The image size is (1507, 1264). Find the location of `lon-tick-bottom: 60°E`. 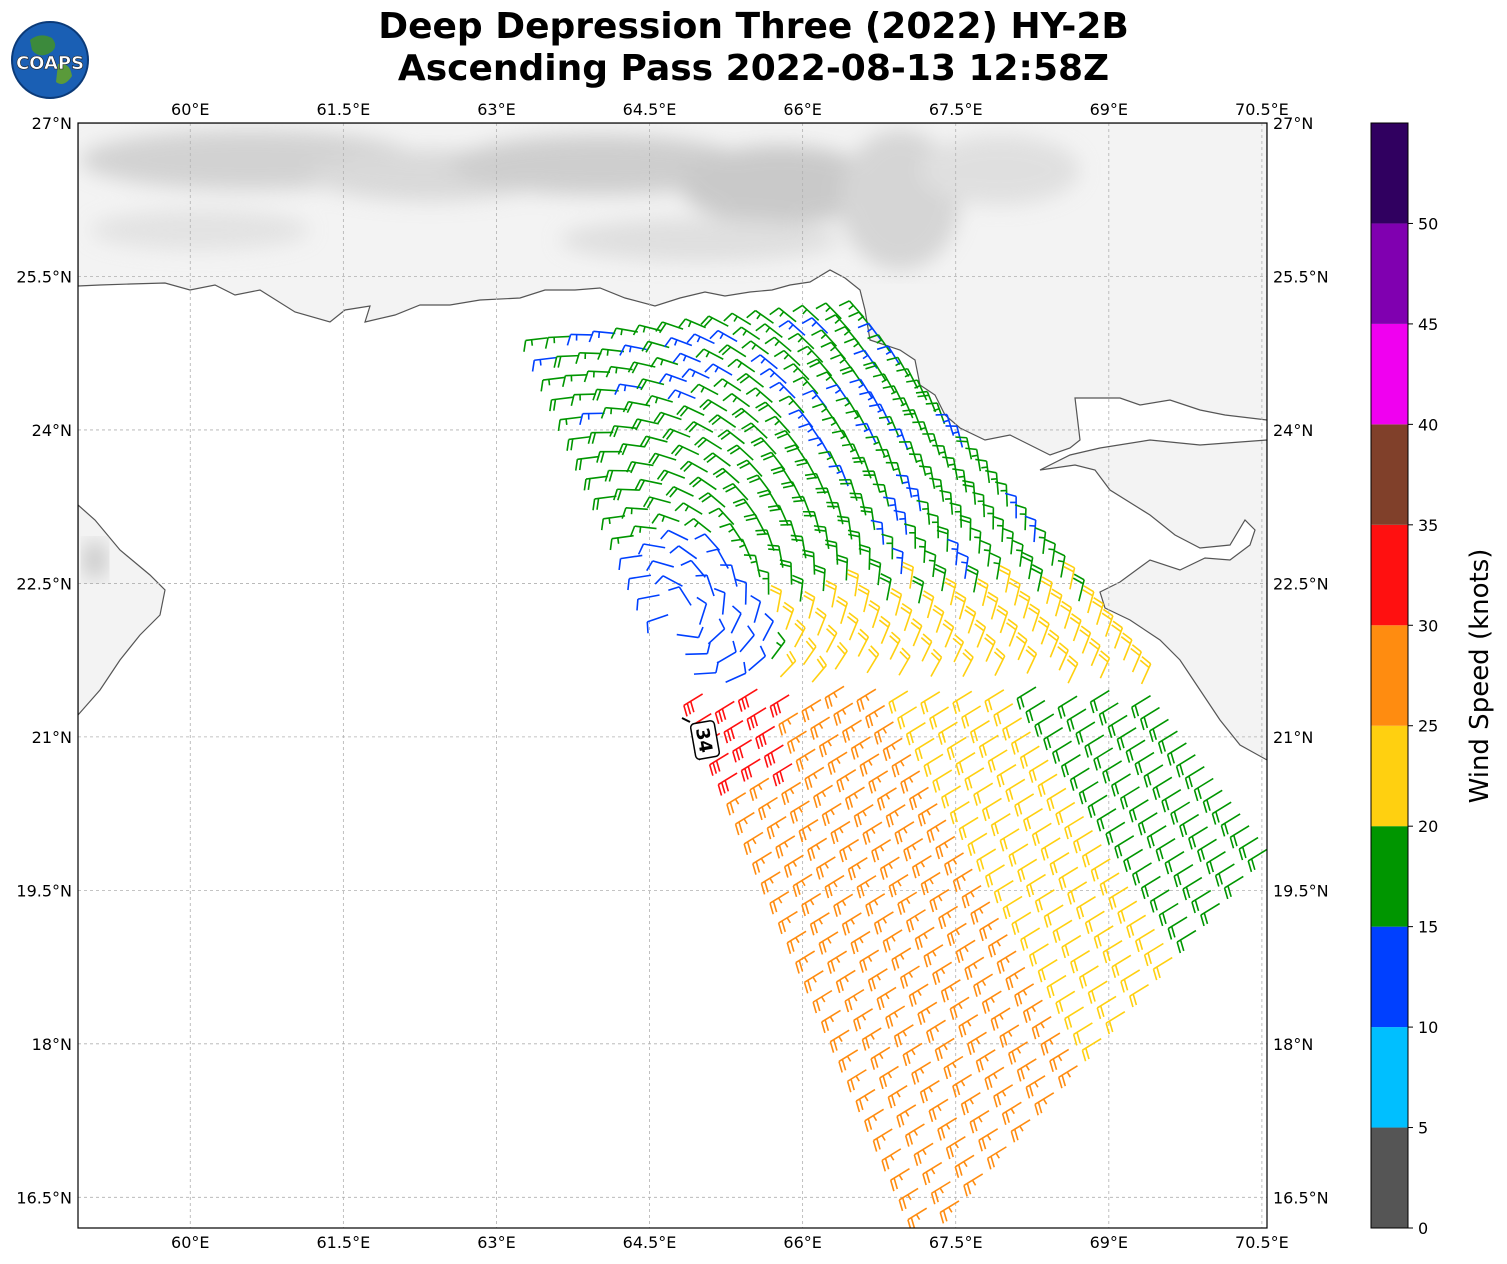

lon-tick-bottom: 60°E is located at coordinates (190, 1242).